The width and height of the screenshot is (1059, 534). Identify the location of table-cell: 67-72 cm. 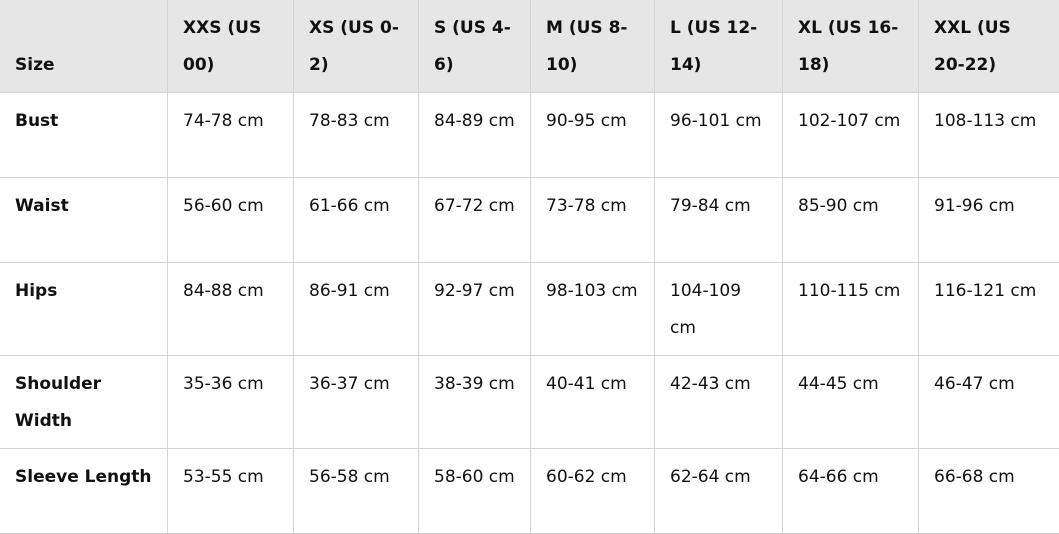
(475, 220).